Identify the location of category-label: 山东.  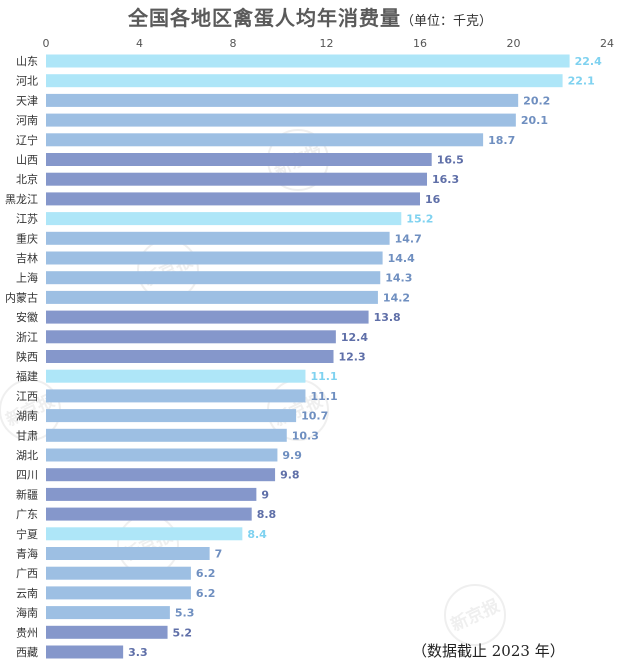
(27, 61).